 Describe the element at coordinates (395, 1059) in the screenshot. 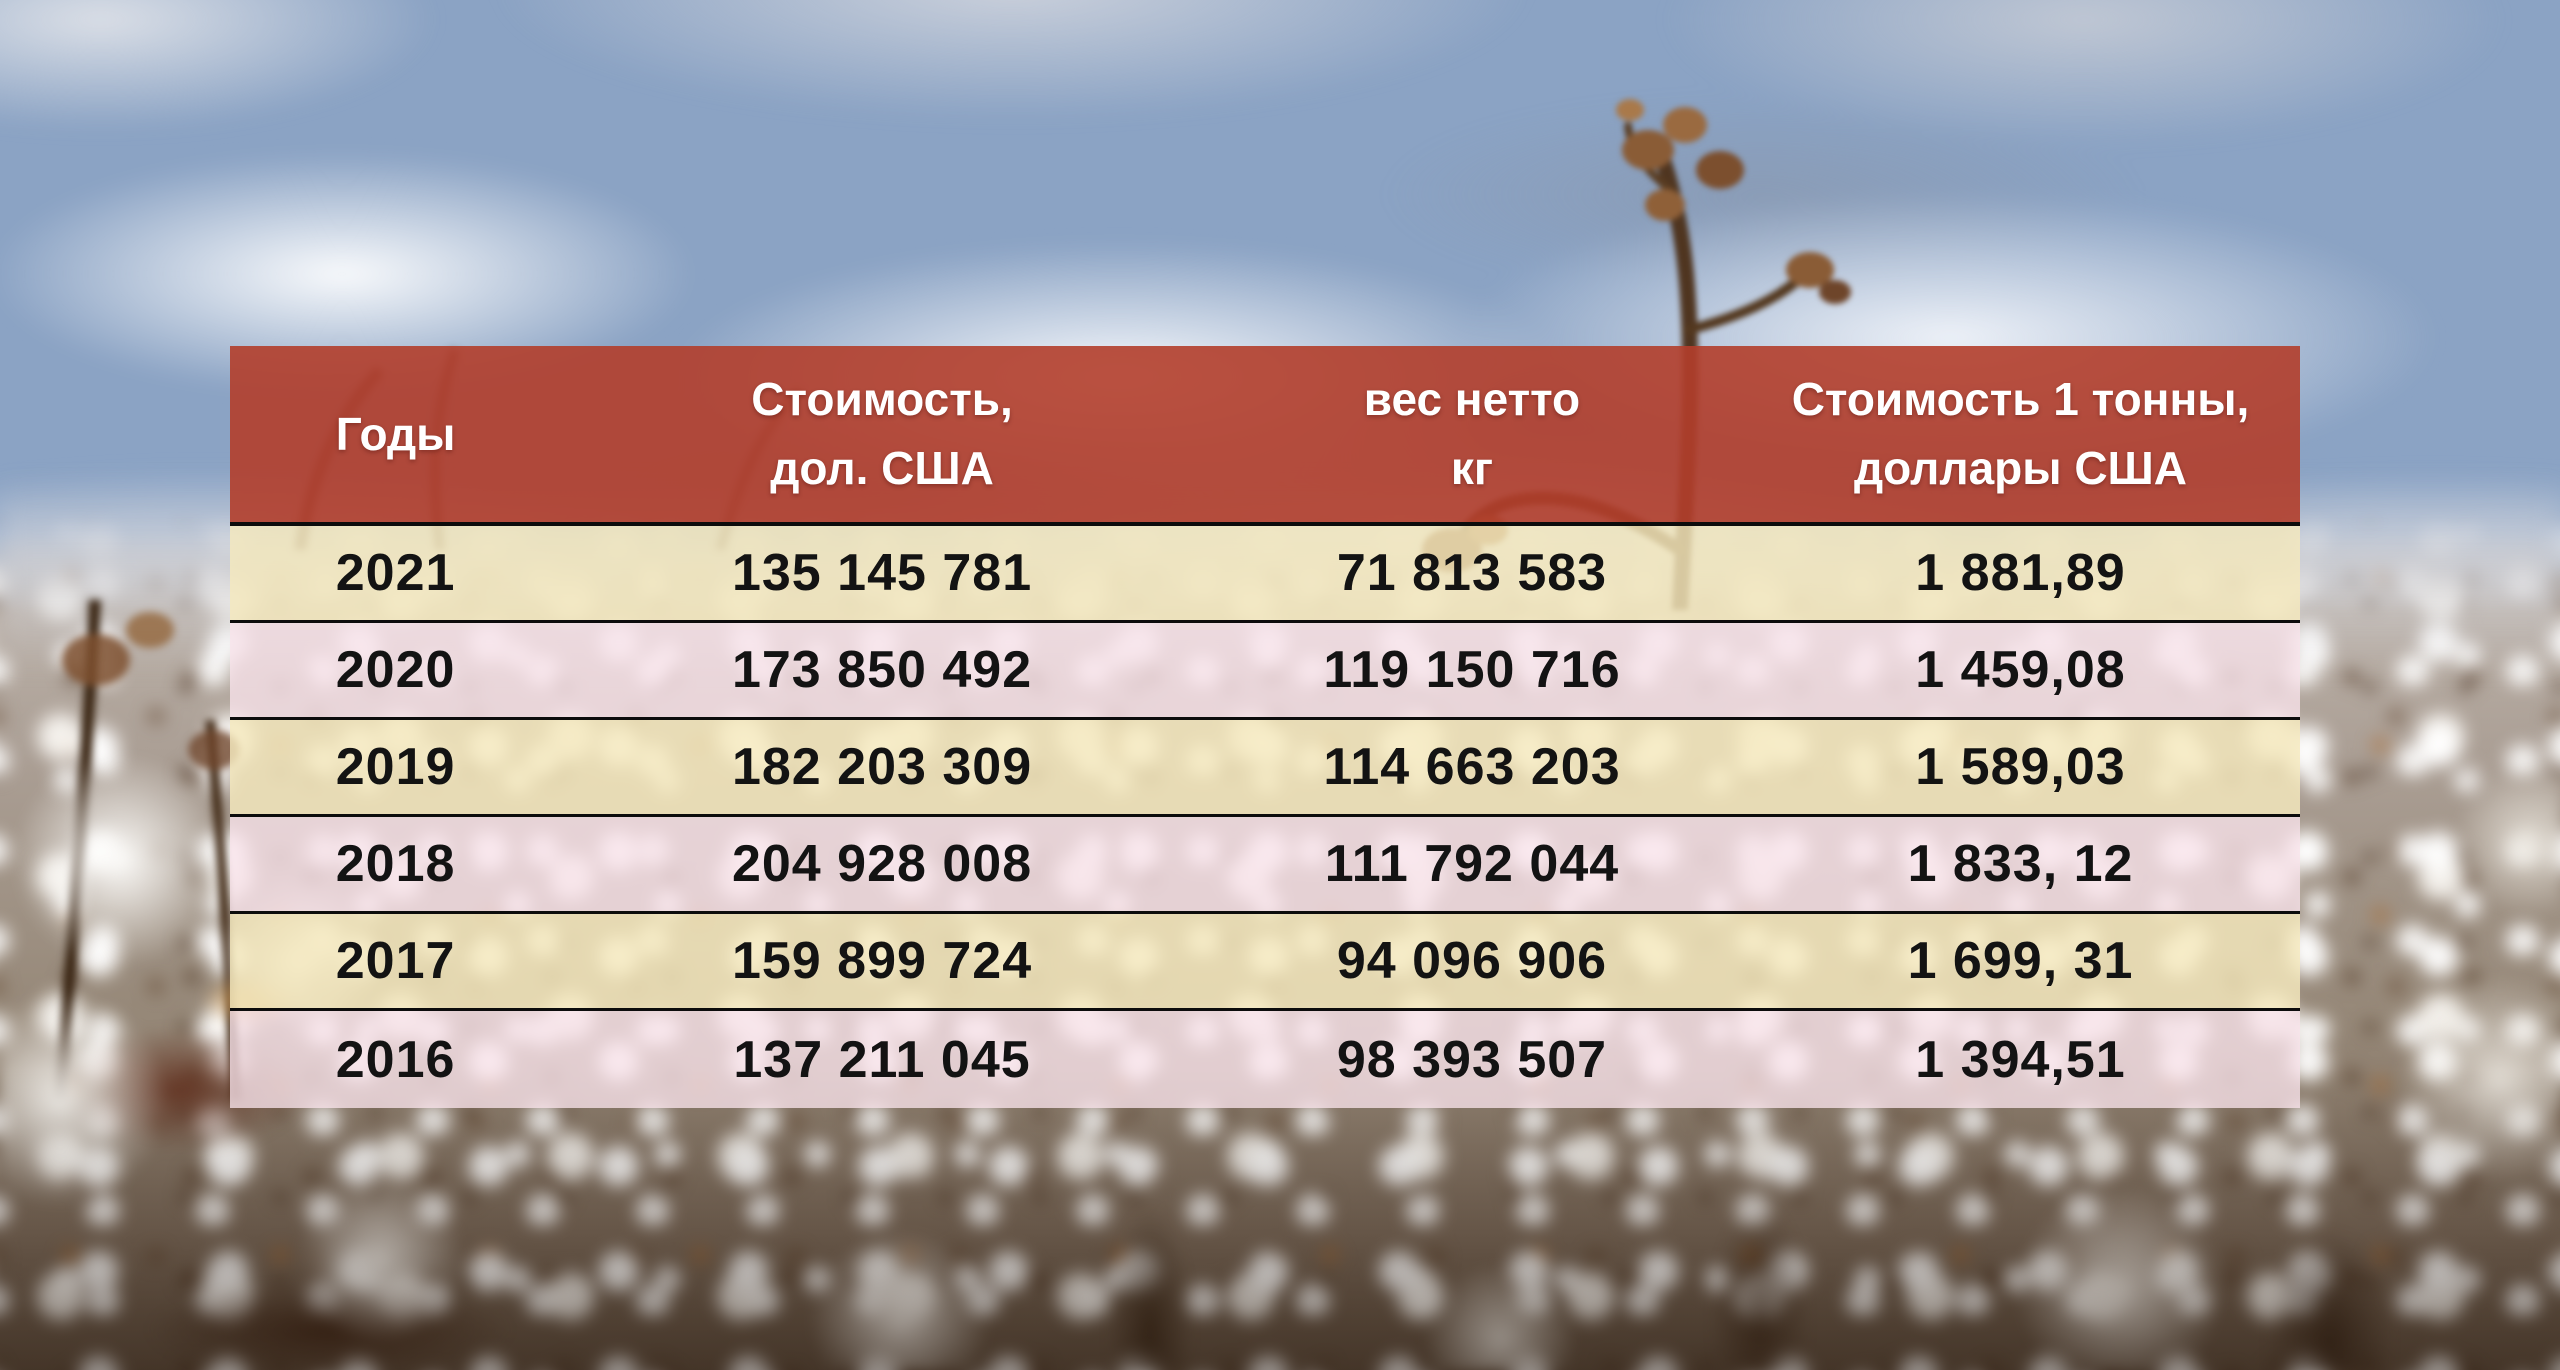

I see `cell-year: 2016` at that location.